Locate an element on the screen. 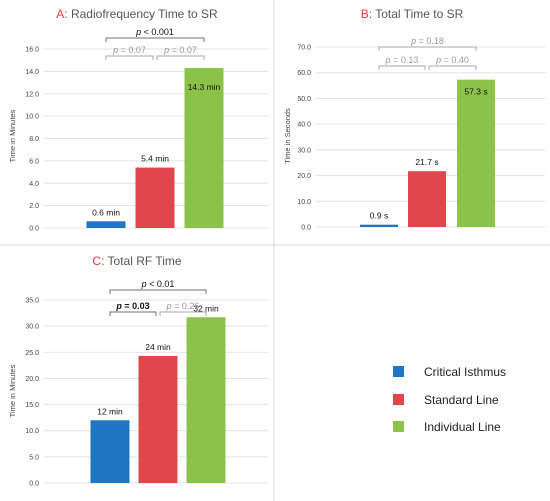 This screenshot has width=550, height=501. panel-c-y-tick-label: 20.0 is located at coordinates (32, 379).